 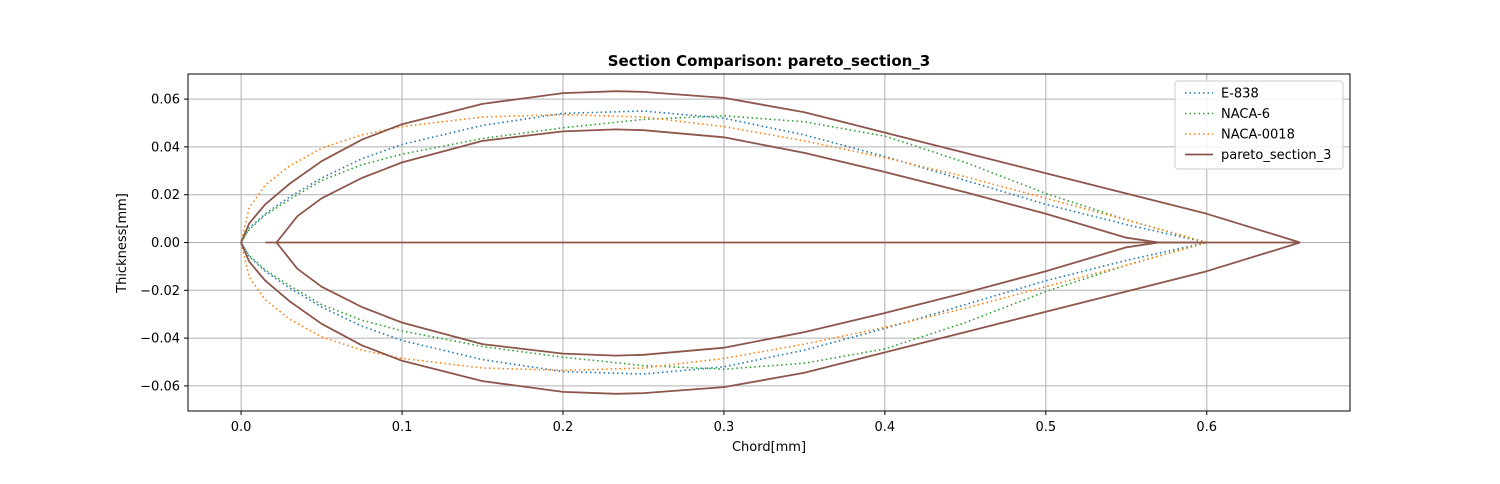 I want to click on y-tick-label: 0.04, so click(x=165, y=147).